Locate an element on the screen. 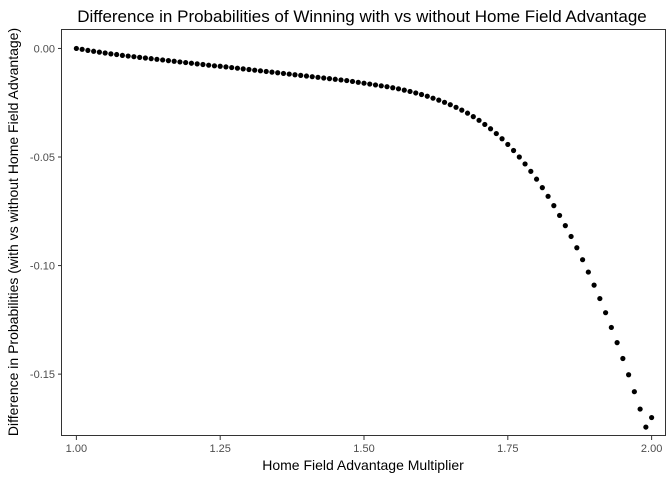  x-tick-label: 2.00 is located at coordinates (651, 449).